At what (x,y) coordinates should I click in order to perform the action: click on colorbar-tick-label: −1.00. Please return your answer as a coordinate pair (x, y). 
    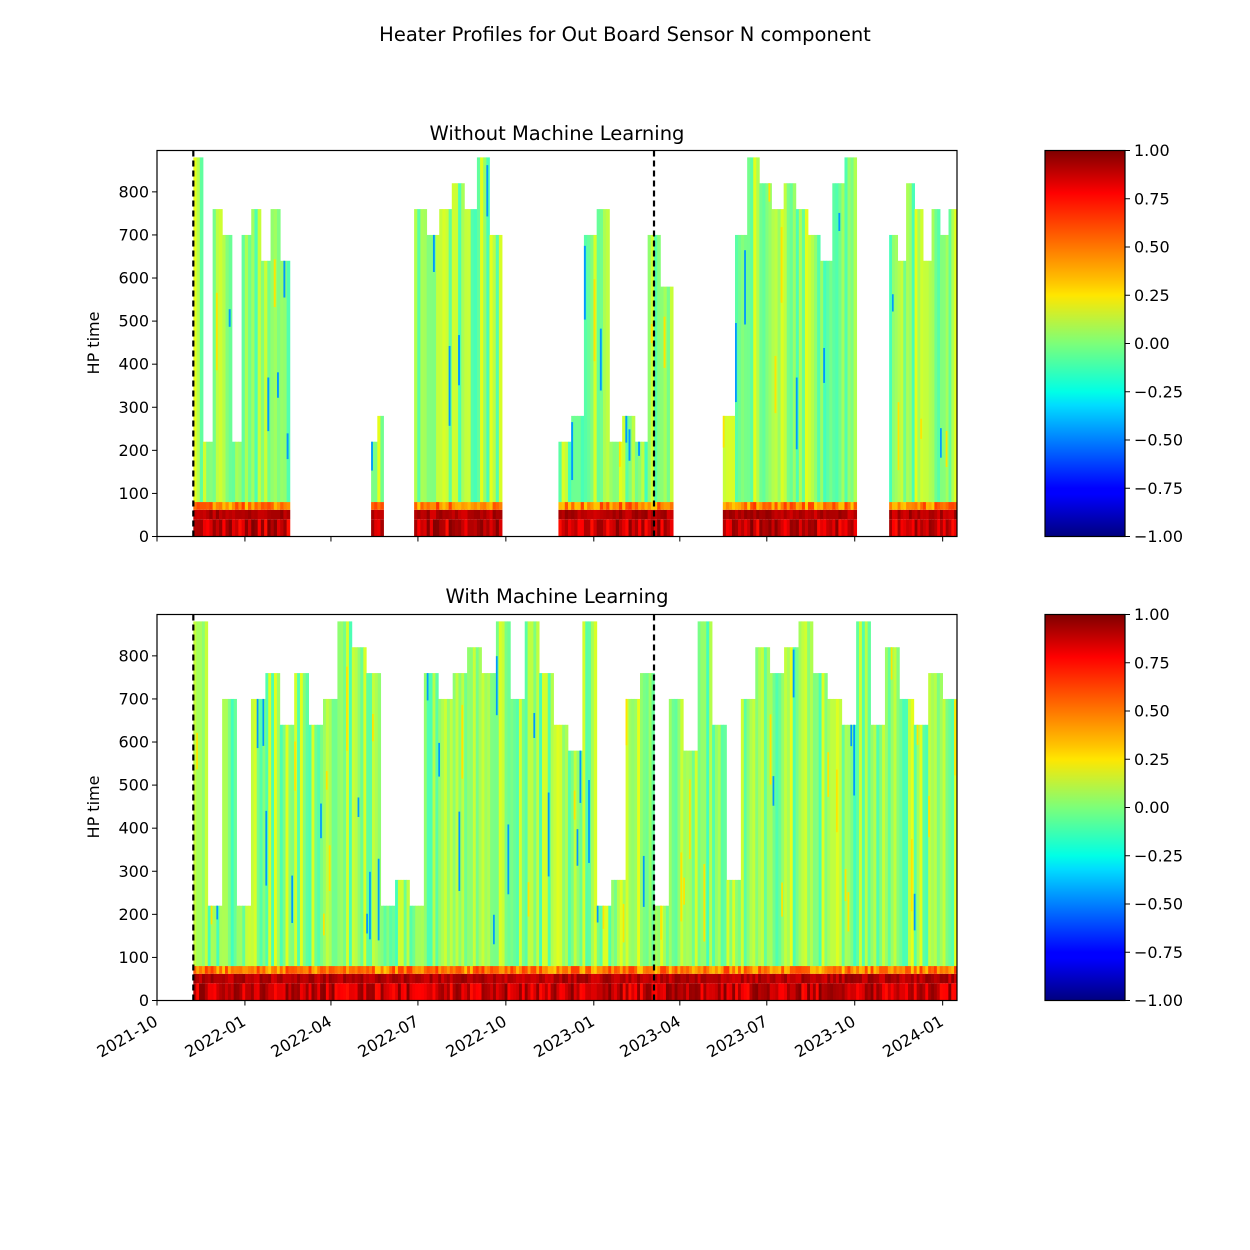
    Looking at the image, I should click on (1158, 536).